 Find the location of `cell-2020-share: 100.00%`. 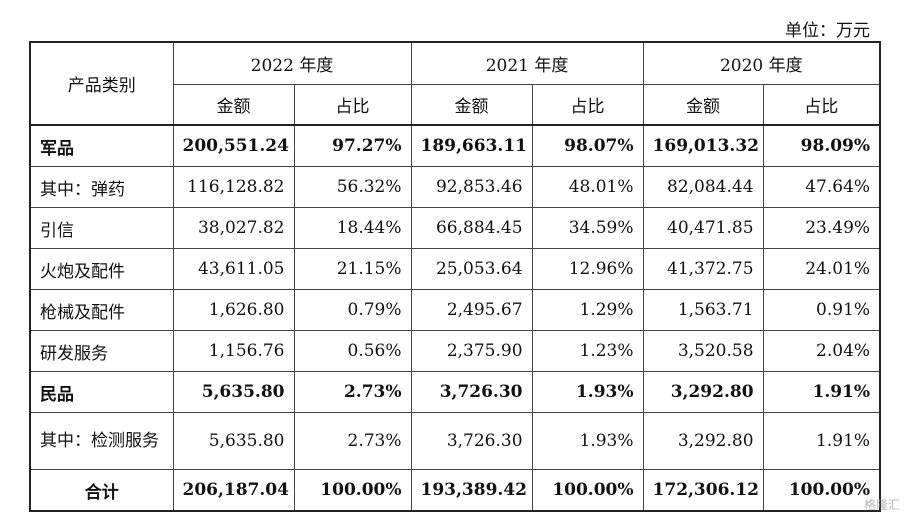

cell-2020-share: 100.00% is located at coordinates (821, 490).